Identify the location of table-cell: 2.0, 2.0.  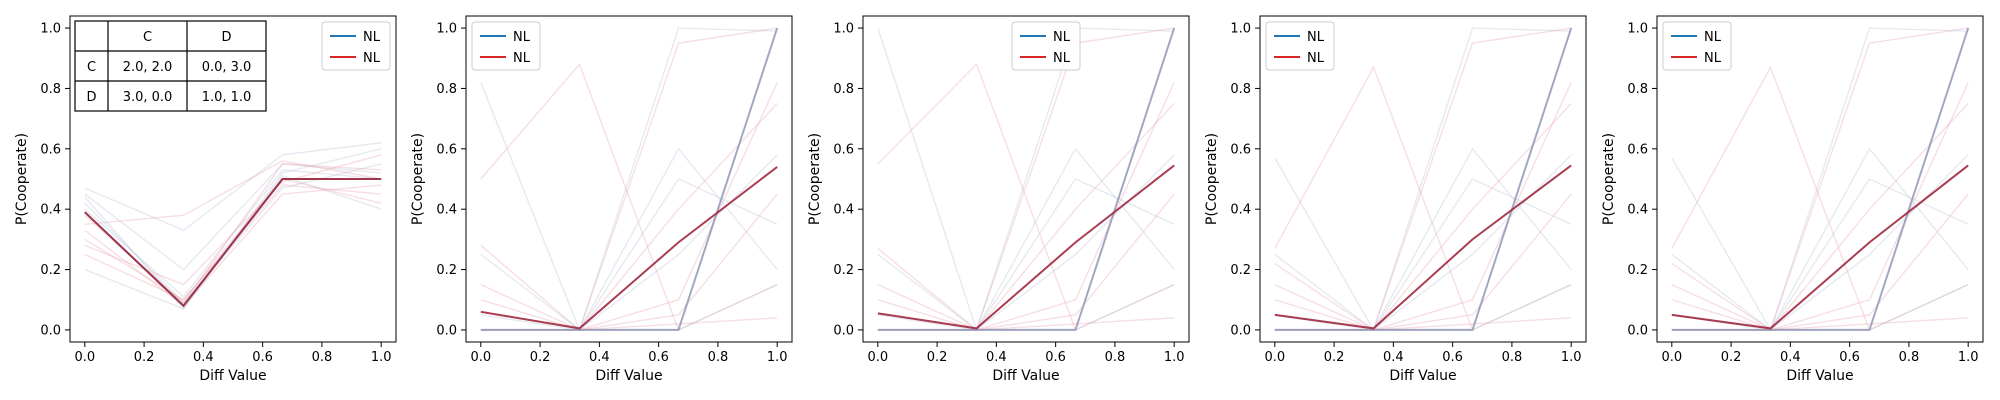
(148, 67).